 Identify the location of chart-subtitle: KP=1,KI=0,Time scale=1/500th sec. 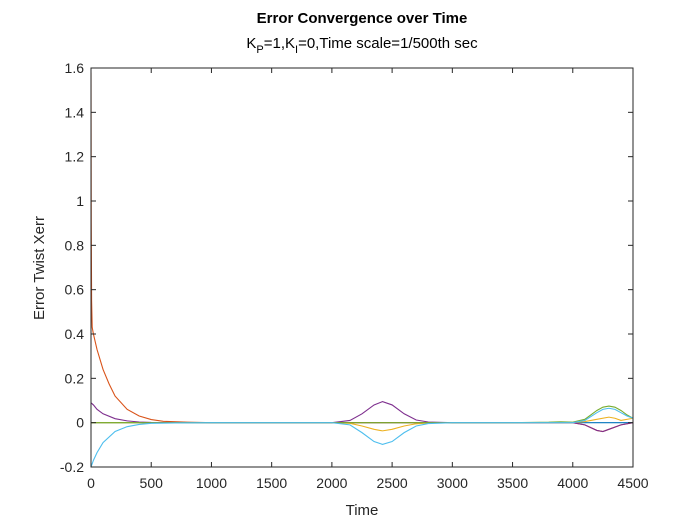
(362, 45).